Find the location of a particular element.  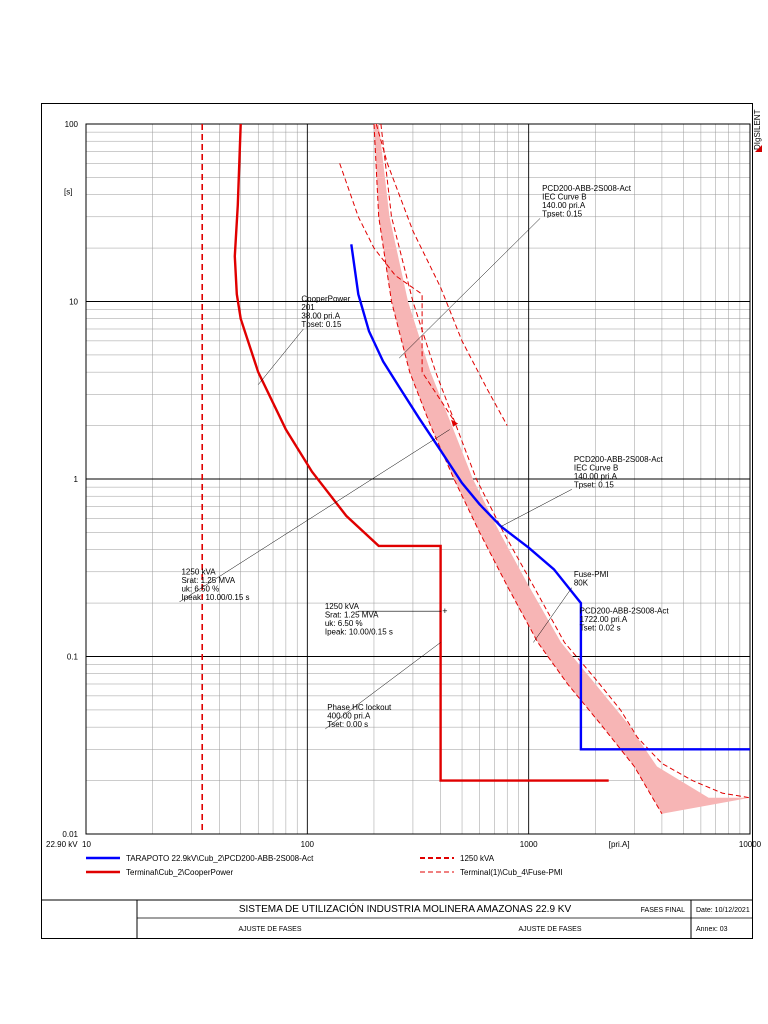

inrush-point-marker: + is located at coordinates (444, 611).